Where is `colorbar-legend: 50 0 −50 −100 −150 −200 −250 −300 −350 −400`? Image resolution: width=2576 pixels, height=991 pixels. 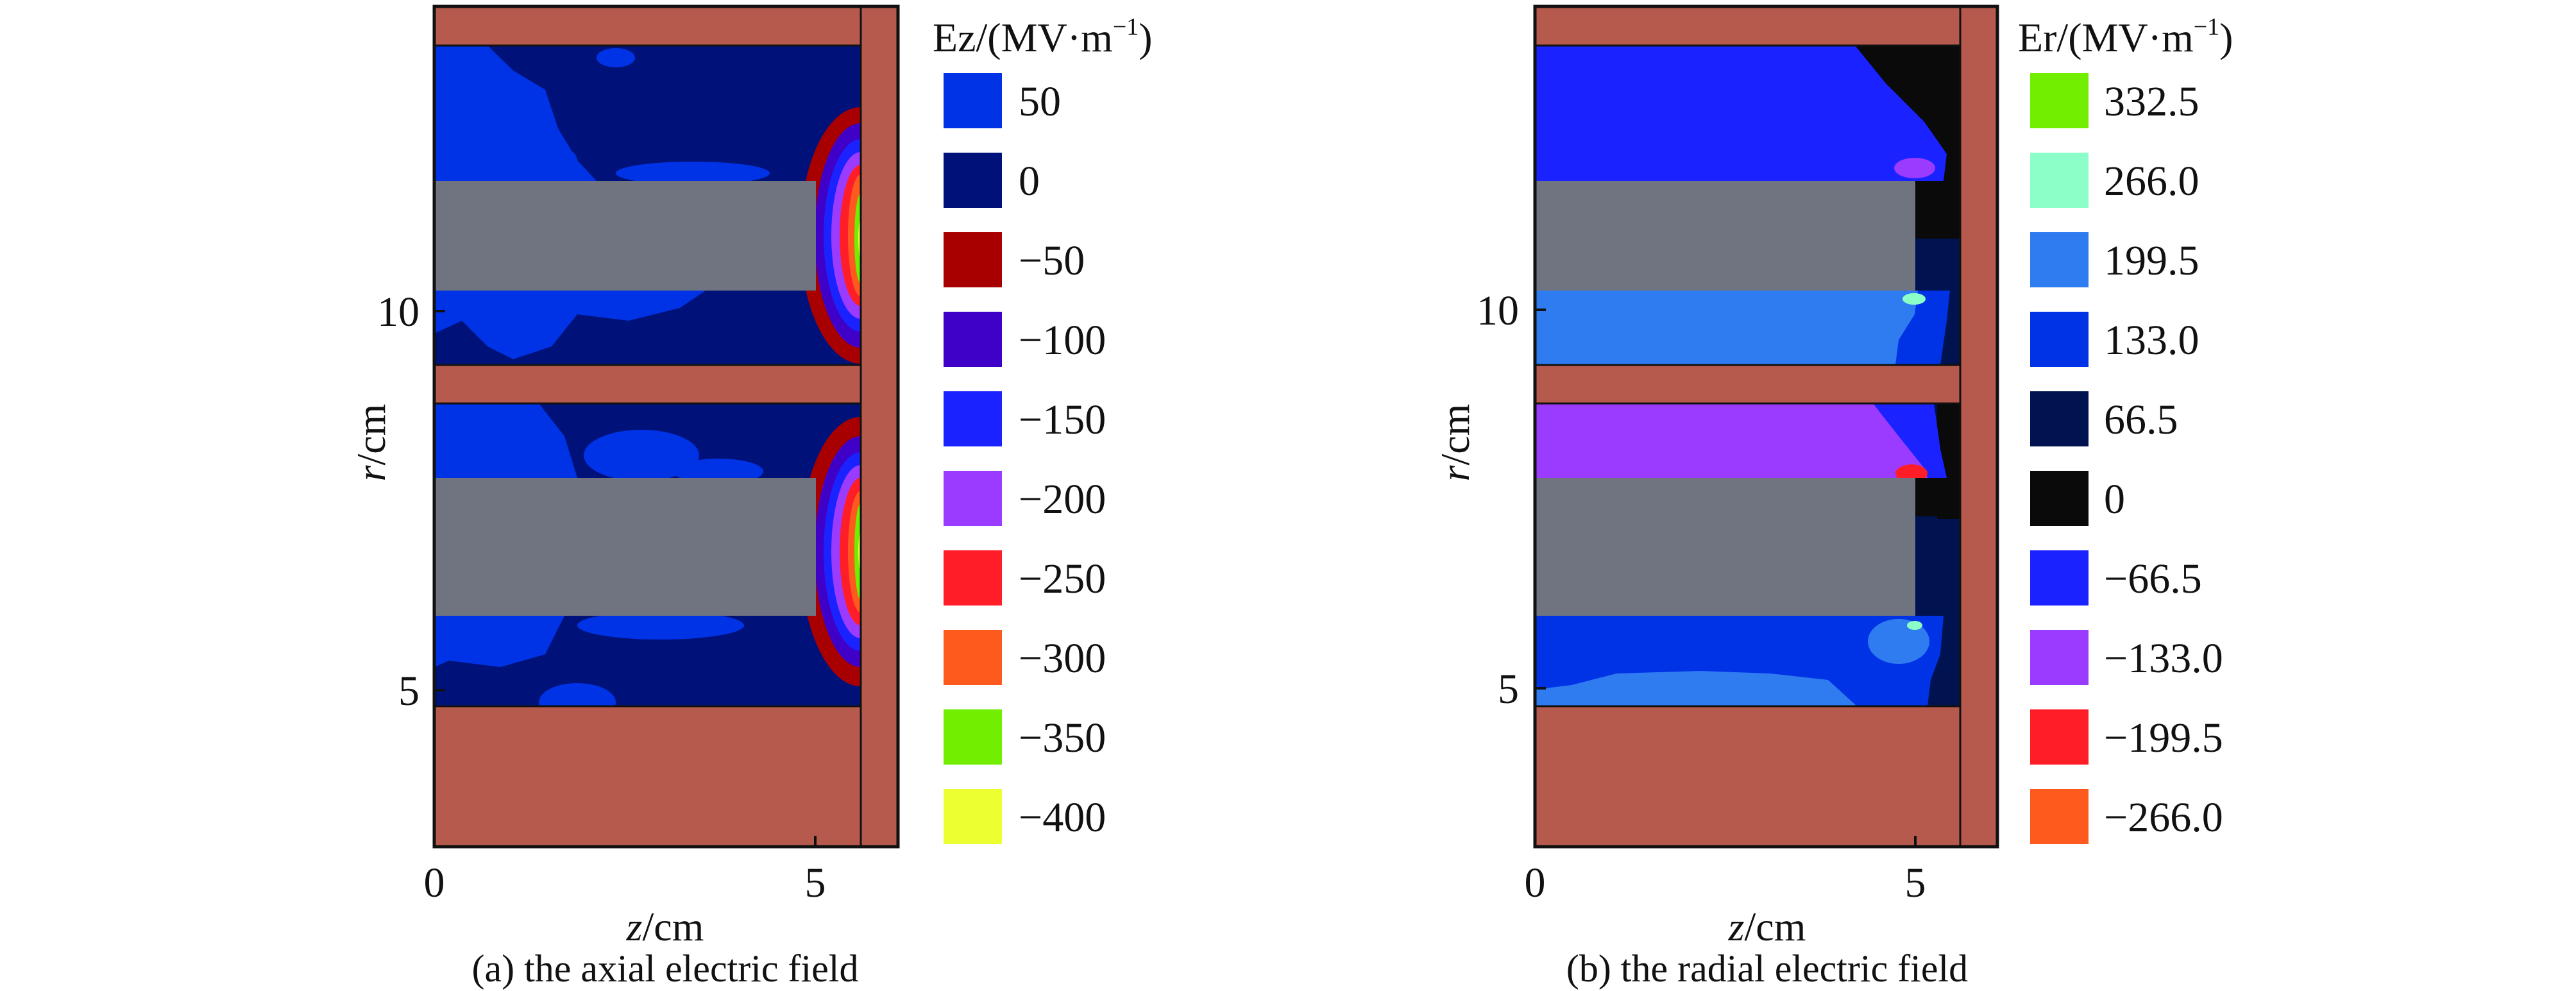
colorbar-legend: 50 0 −50 −100 −150 −200 −250 −300 −350 −400 is located at coordinates (1025, 459).